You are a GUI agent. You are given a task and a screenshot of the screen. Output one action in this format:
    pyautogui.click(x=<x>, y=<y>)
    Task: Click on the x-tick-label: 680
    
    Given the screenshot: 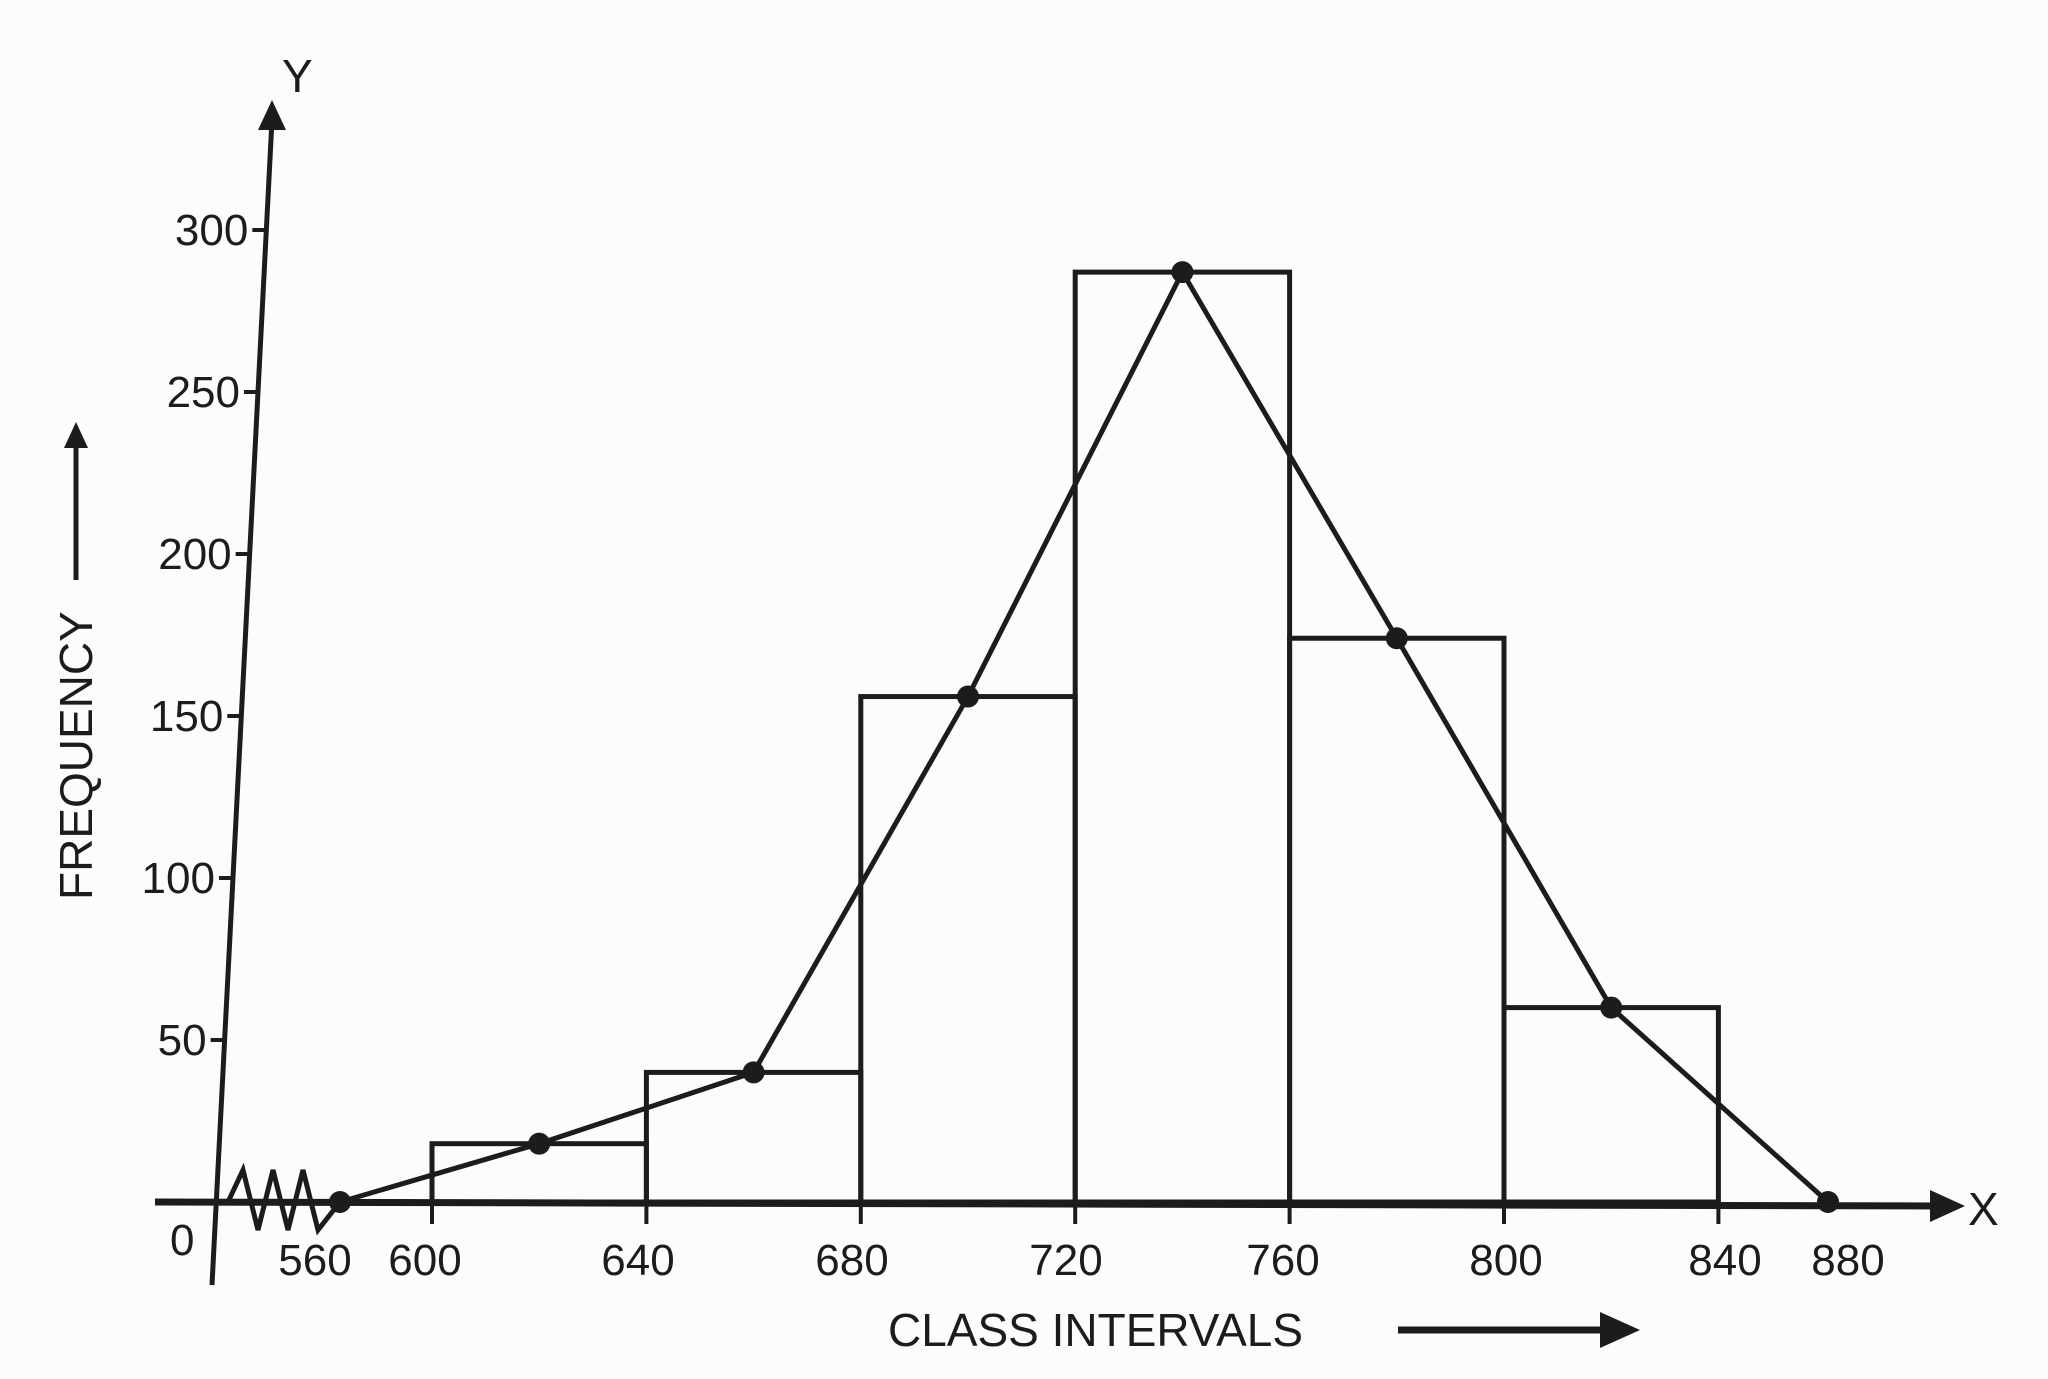 What is the action you would take?
    pyautogui.click(x=851, y=1260)
    